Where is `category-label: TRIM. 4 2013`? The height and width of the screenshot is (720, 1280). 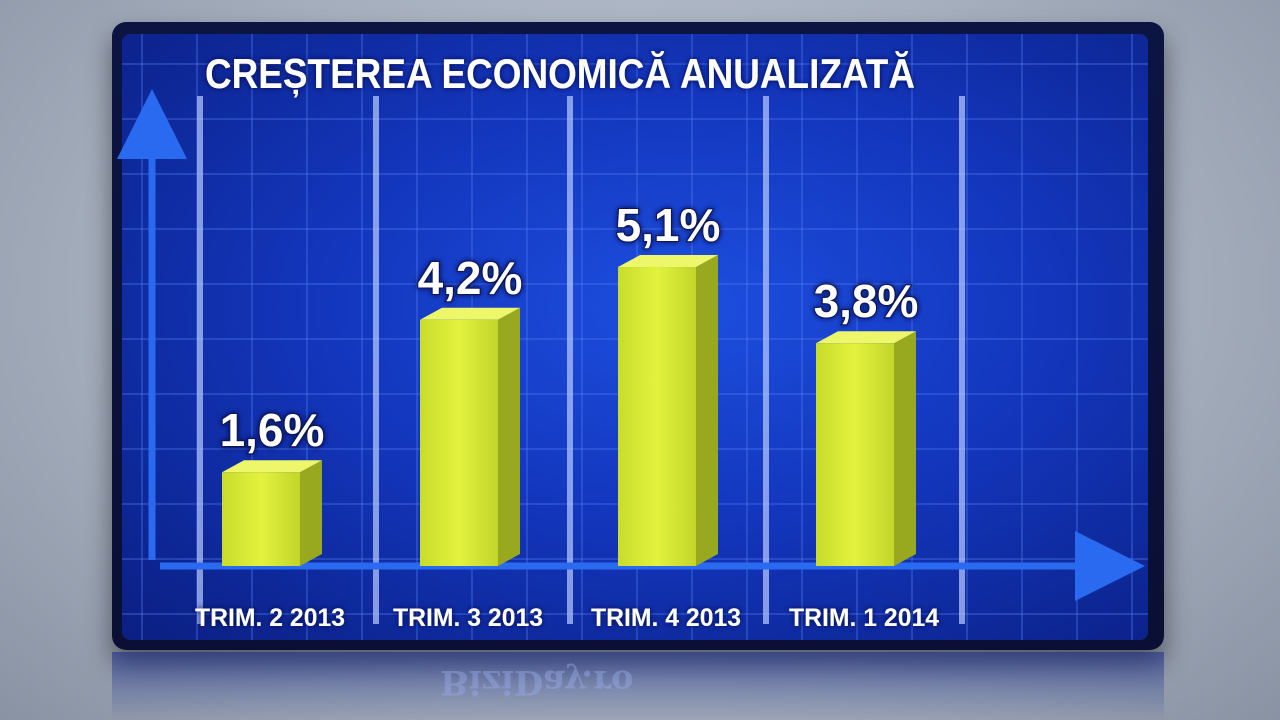 category-label: TRIM. 4 2013 is located at coordinates (666, 618).